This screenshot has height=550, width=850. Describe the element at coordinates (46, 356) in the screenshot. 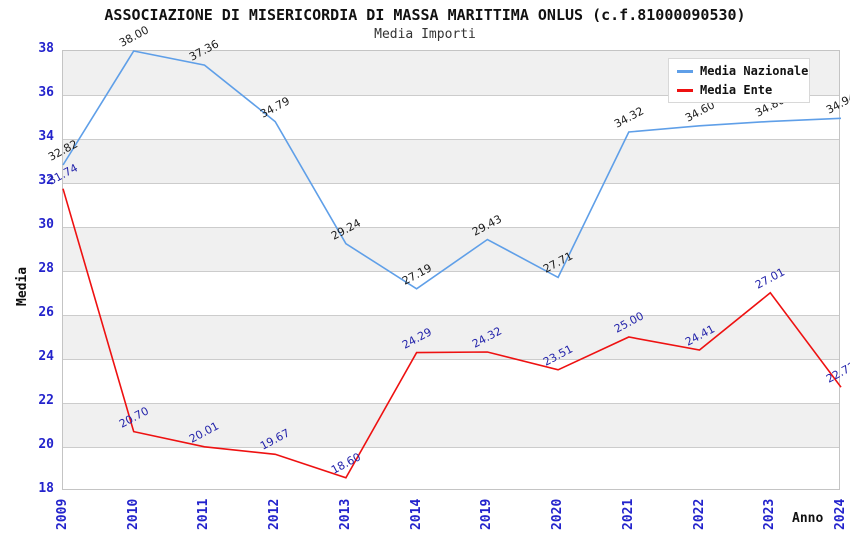

I see `y-tick-label: 24` at that location.